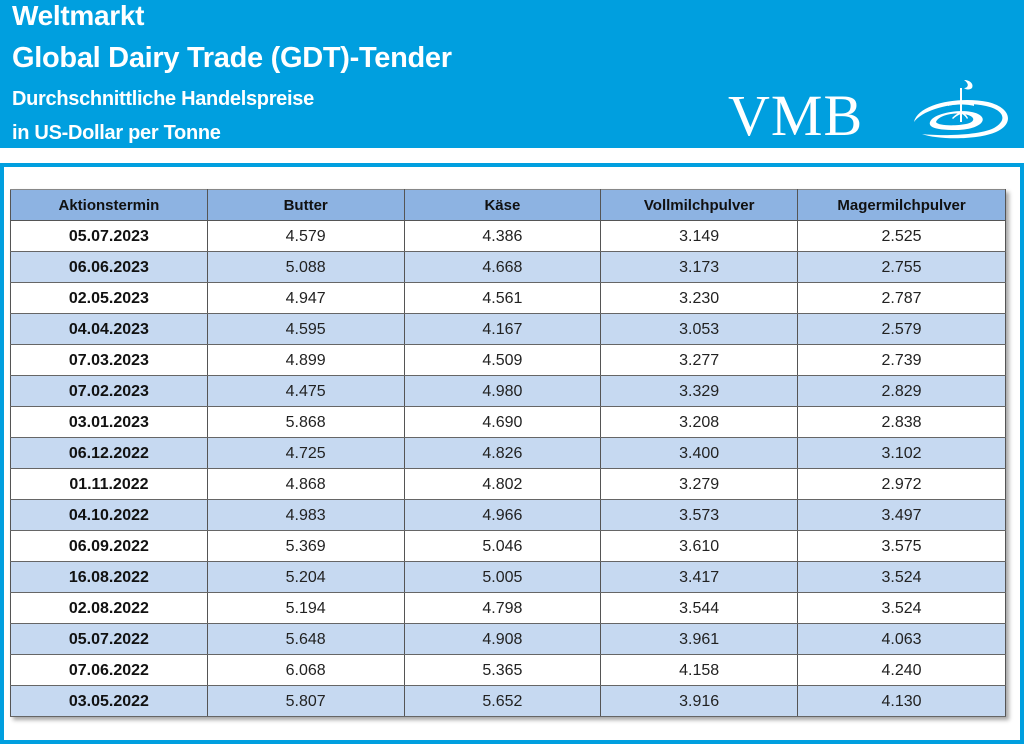  Describe the element at coordinates (305, 236) in the screenshot. I see `cell-butter: 4.579` at that location.